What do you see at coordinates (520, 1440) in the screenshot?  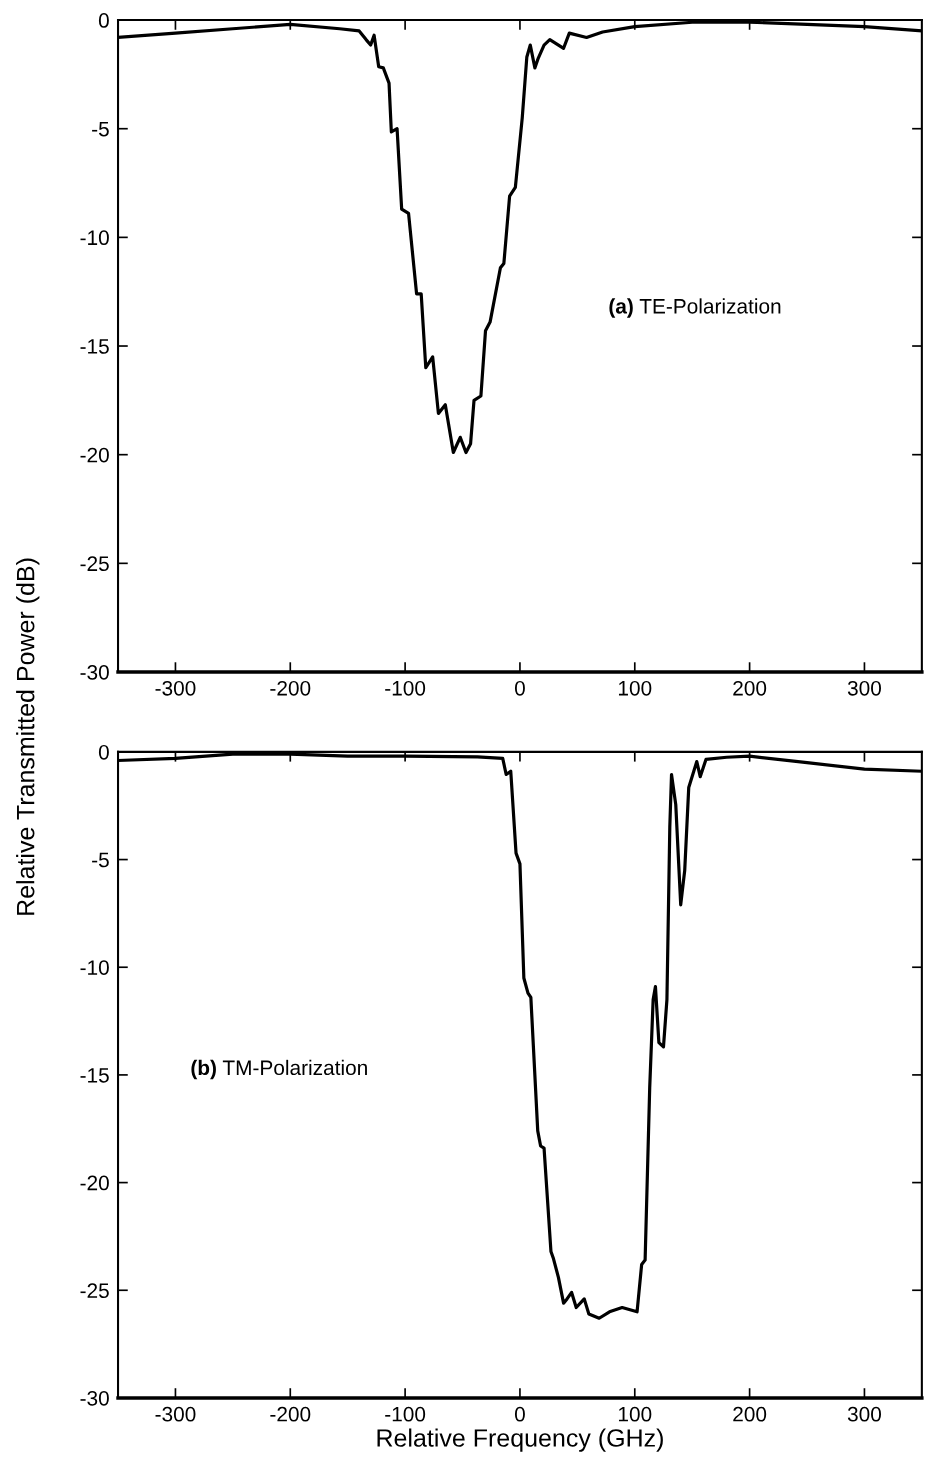 I see `x-axis-title: Relative Frequency (GHz)` at bounding box center [520, 1440].